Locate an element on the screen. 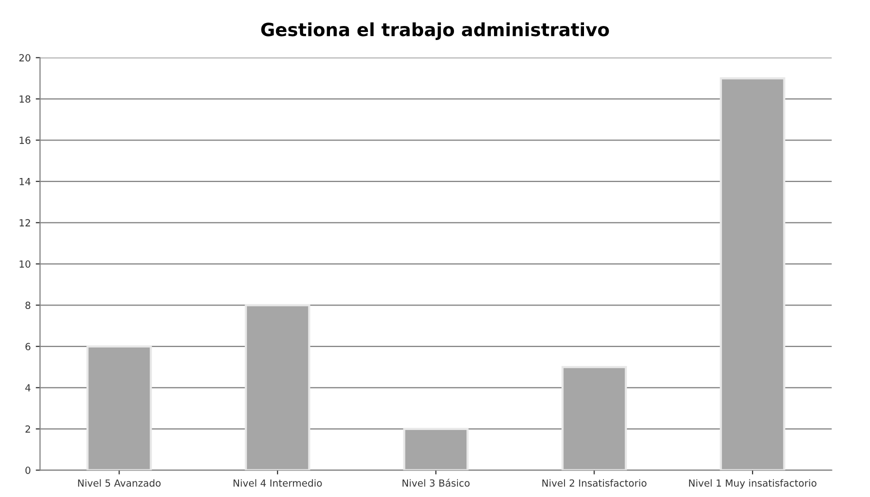  x-tick-label: Nivel 5 Avanzado is located at coordinates (119, 483).